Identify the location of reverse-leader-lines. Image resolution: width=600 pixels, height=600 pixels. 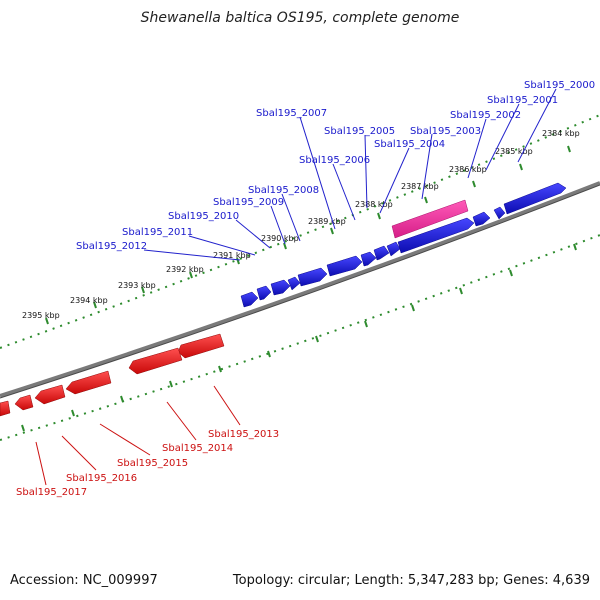
(138, 435).